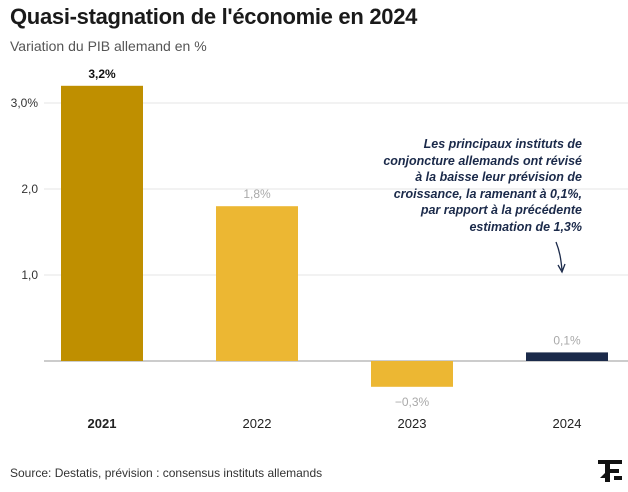 The image size is (628, 492). I want to click on y-tick-label: 1,0, so click(29, 275).